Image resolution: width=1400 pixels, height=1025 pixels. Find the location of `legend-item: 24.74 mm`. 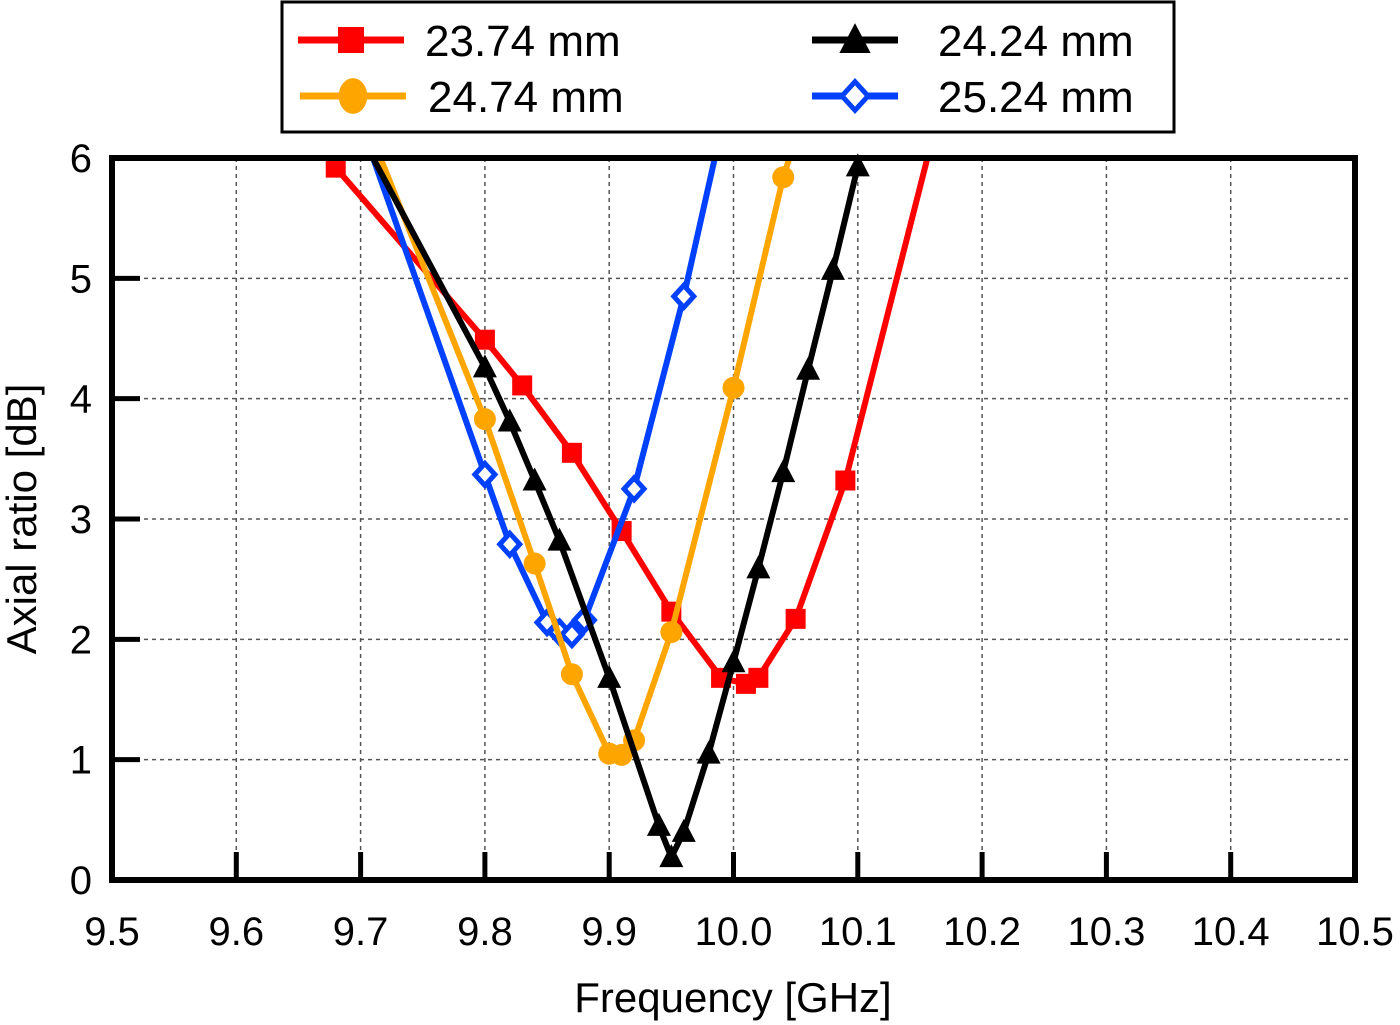

legend-item: 24.74 mm is located at coordinates (462, 97).